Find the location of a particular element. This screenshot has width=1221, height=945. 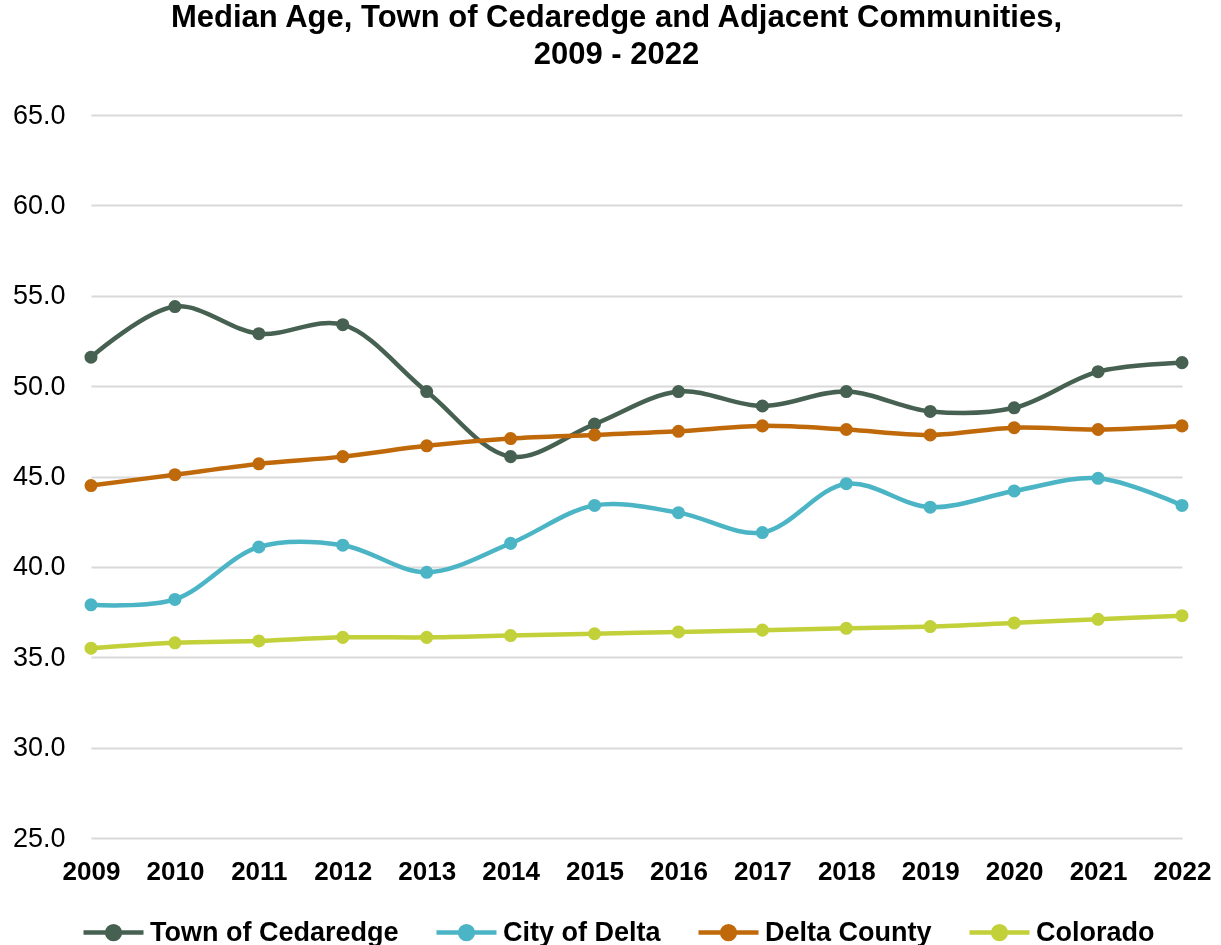

y-tick-label: 65.0 is located at coordinates (39, 114).